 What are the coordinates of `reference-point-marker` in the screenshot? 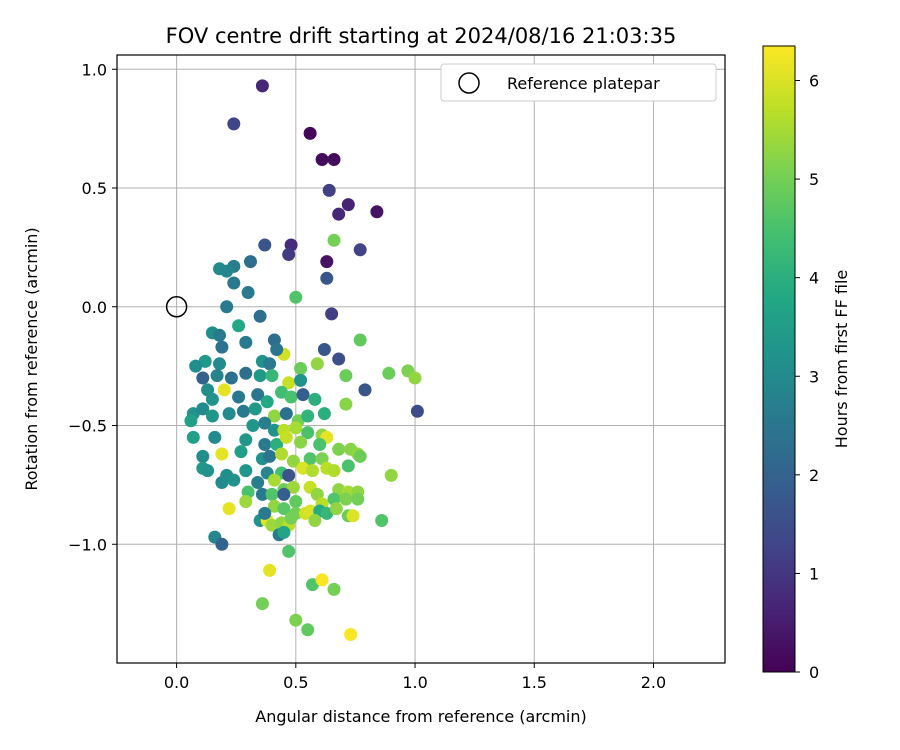 It's located at (176, 307).